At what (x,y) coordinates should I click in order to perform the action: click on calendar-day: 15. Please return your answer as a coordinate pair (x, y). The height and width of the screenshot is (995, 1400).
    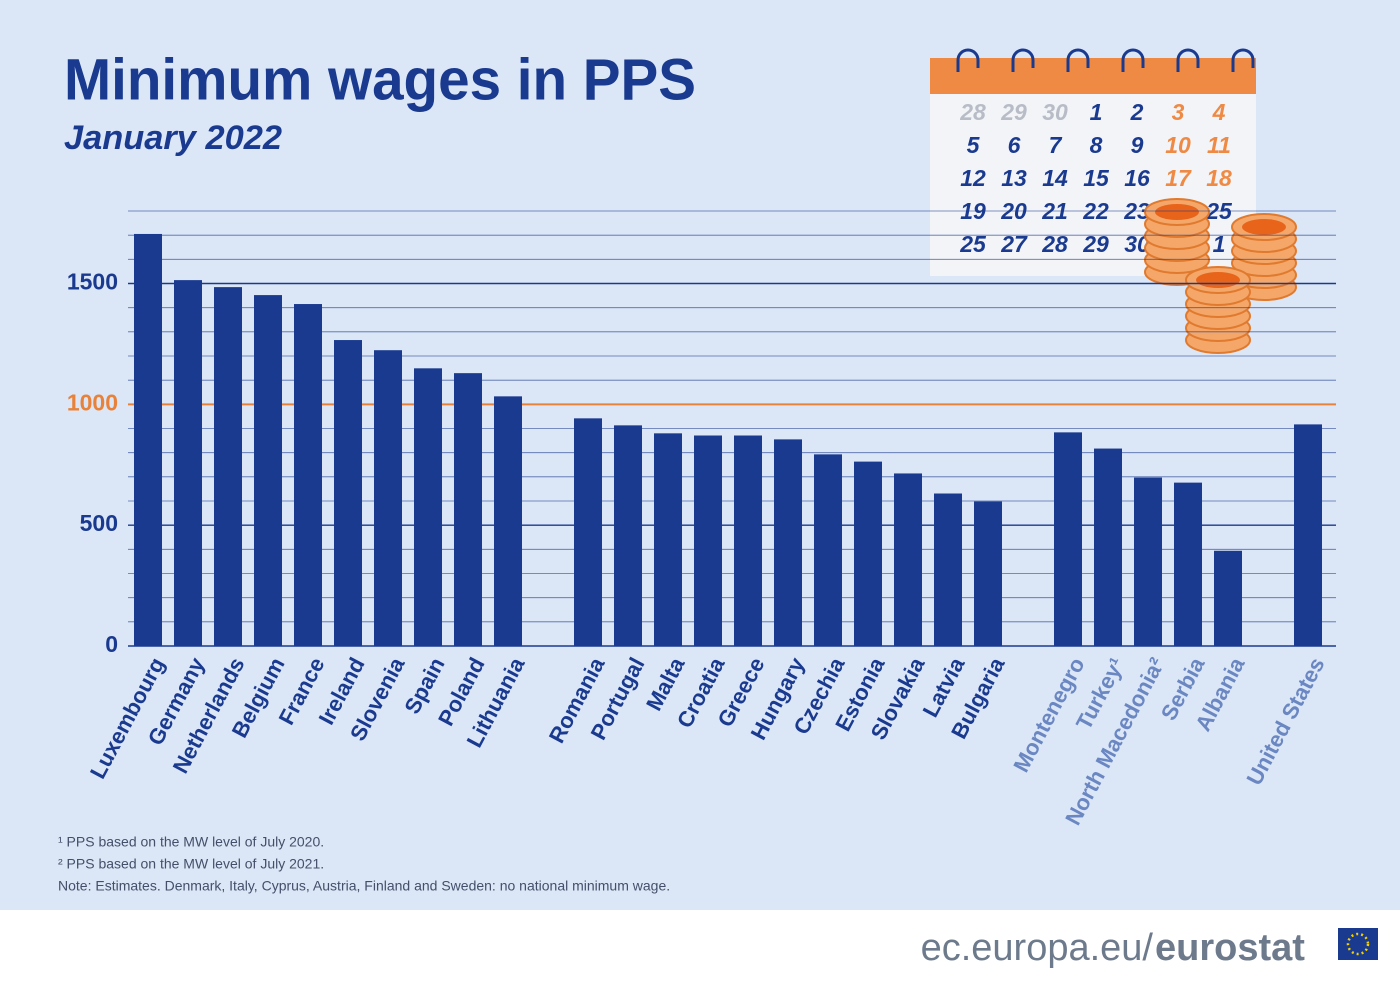
    Looking at the image, I should click on (1096, 178).